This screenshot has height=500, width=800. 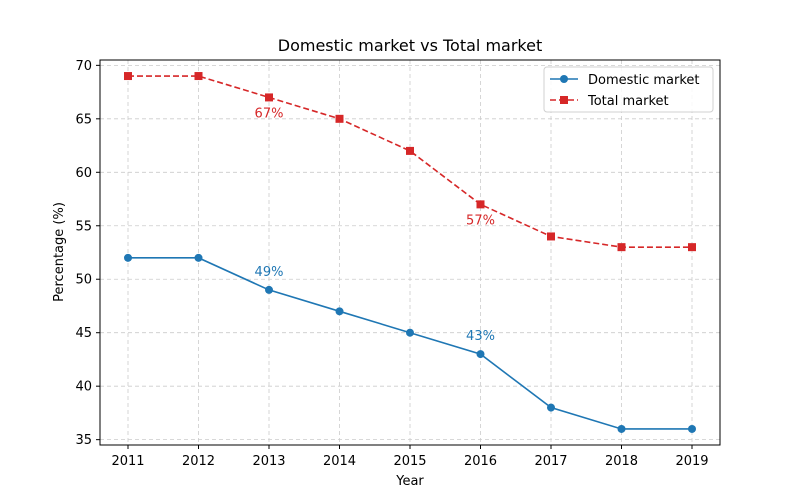 I want to click on y-axis-title: Percentage (%), so click(x=59, y=252).